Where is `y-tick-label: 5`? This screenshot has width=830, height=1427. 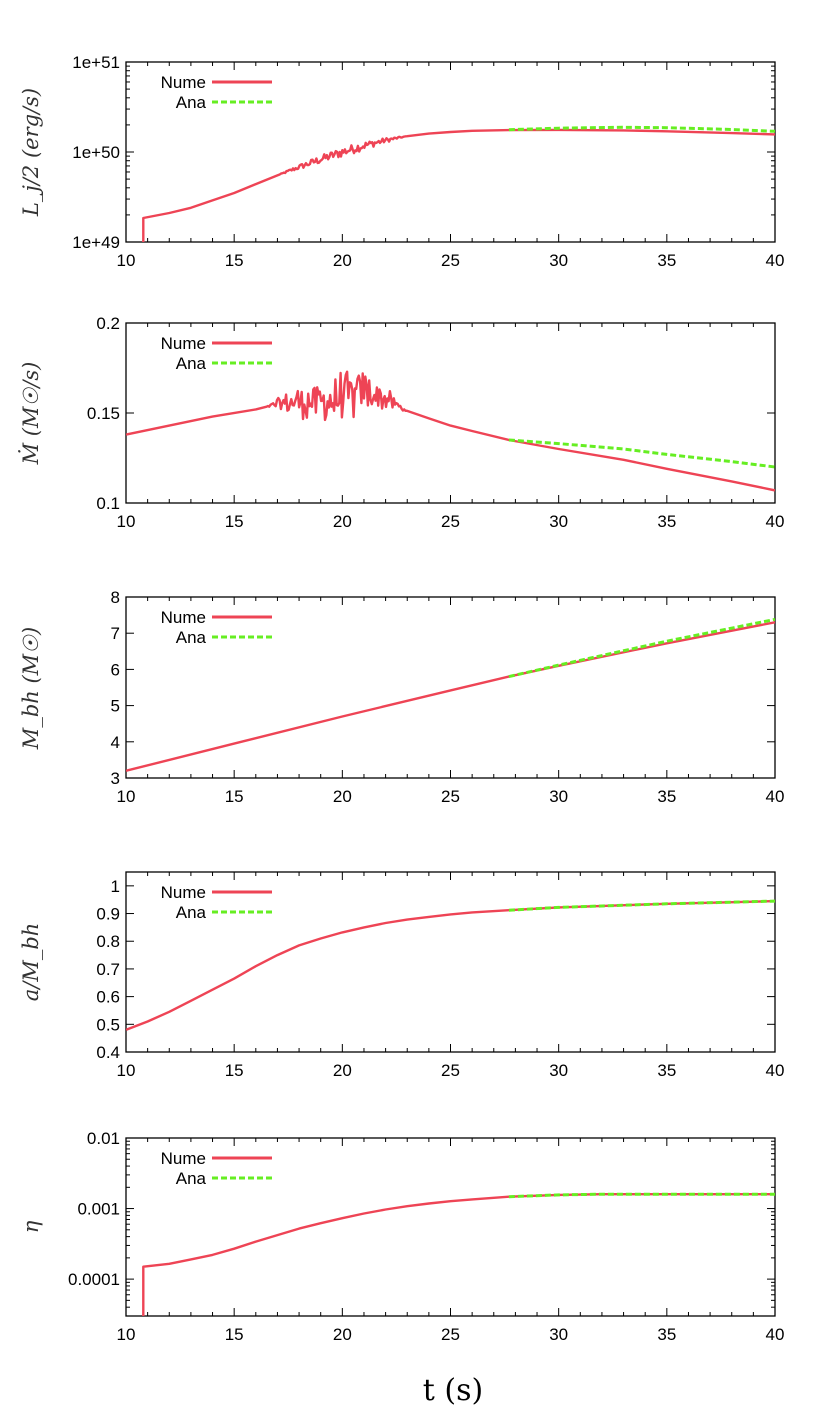 y-tick-label: 5 is located at coordinates (115, 706).